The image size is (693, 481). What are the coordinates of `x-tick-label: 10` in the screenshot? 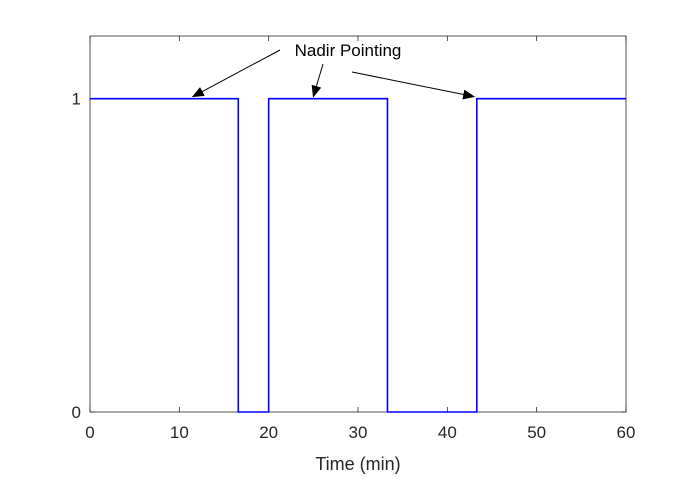 It's located at (179, 432).